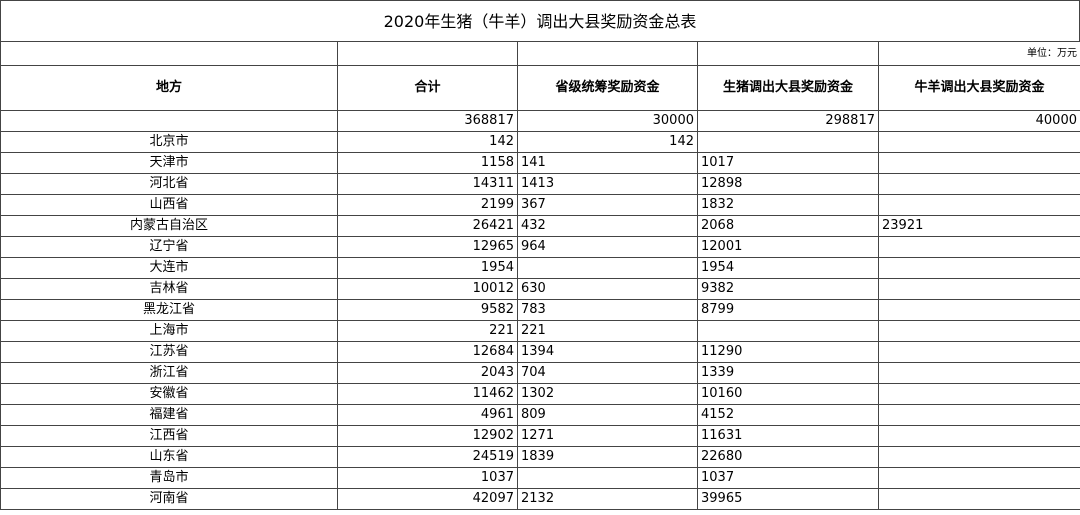 The width and height of the screenshot is (1080, 515). I want to click on cell-pig: 1037, so click(788, 478).